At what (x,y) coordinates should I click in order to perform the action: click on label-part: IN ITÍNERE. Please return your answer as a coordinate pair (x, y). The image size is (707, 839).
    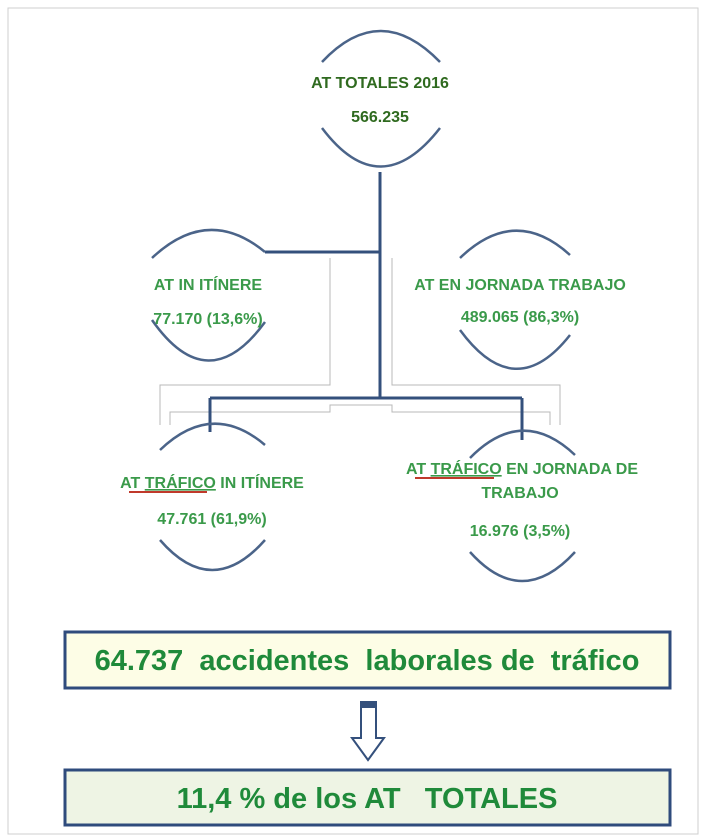
    Looking at the image, I should click on (260, 482).